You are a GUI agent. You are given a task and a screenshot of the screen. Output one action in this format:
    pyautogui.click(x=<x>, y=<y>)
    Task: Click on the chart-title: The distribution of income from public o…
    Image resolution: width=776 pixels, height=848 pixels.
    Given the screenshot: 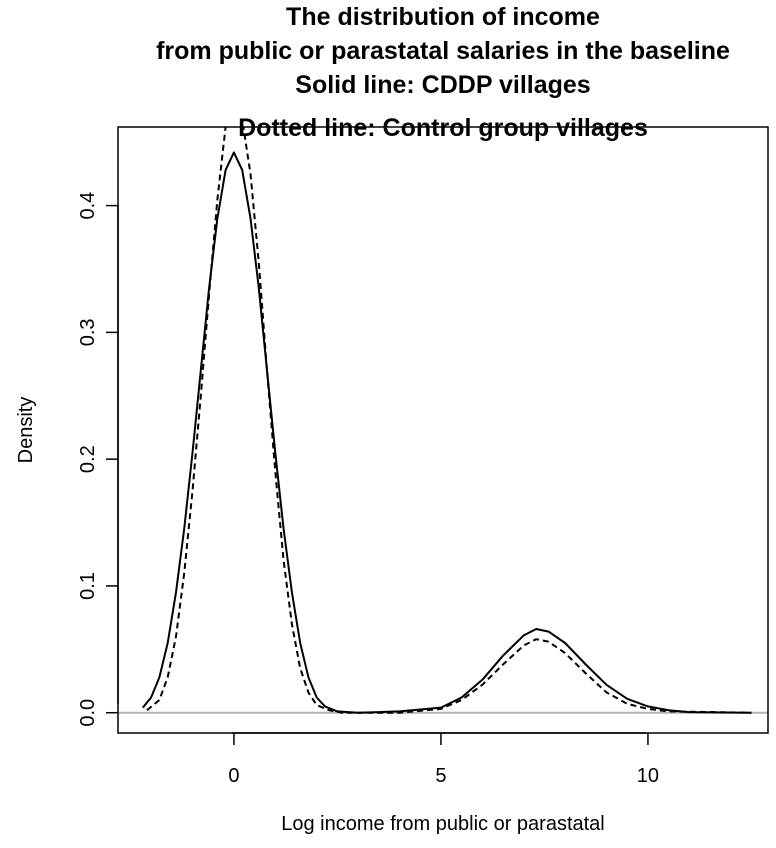 What is the action you would take?
    pyautogui.click(x=443, y=72)
    